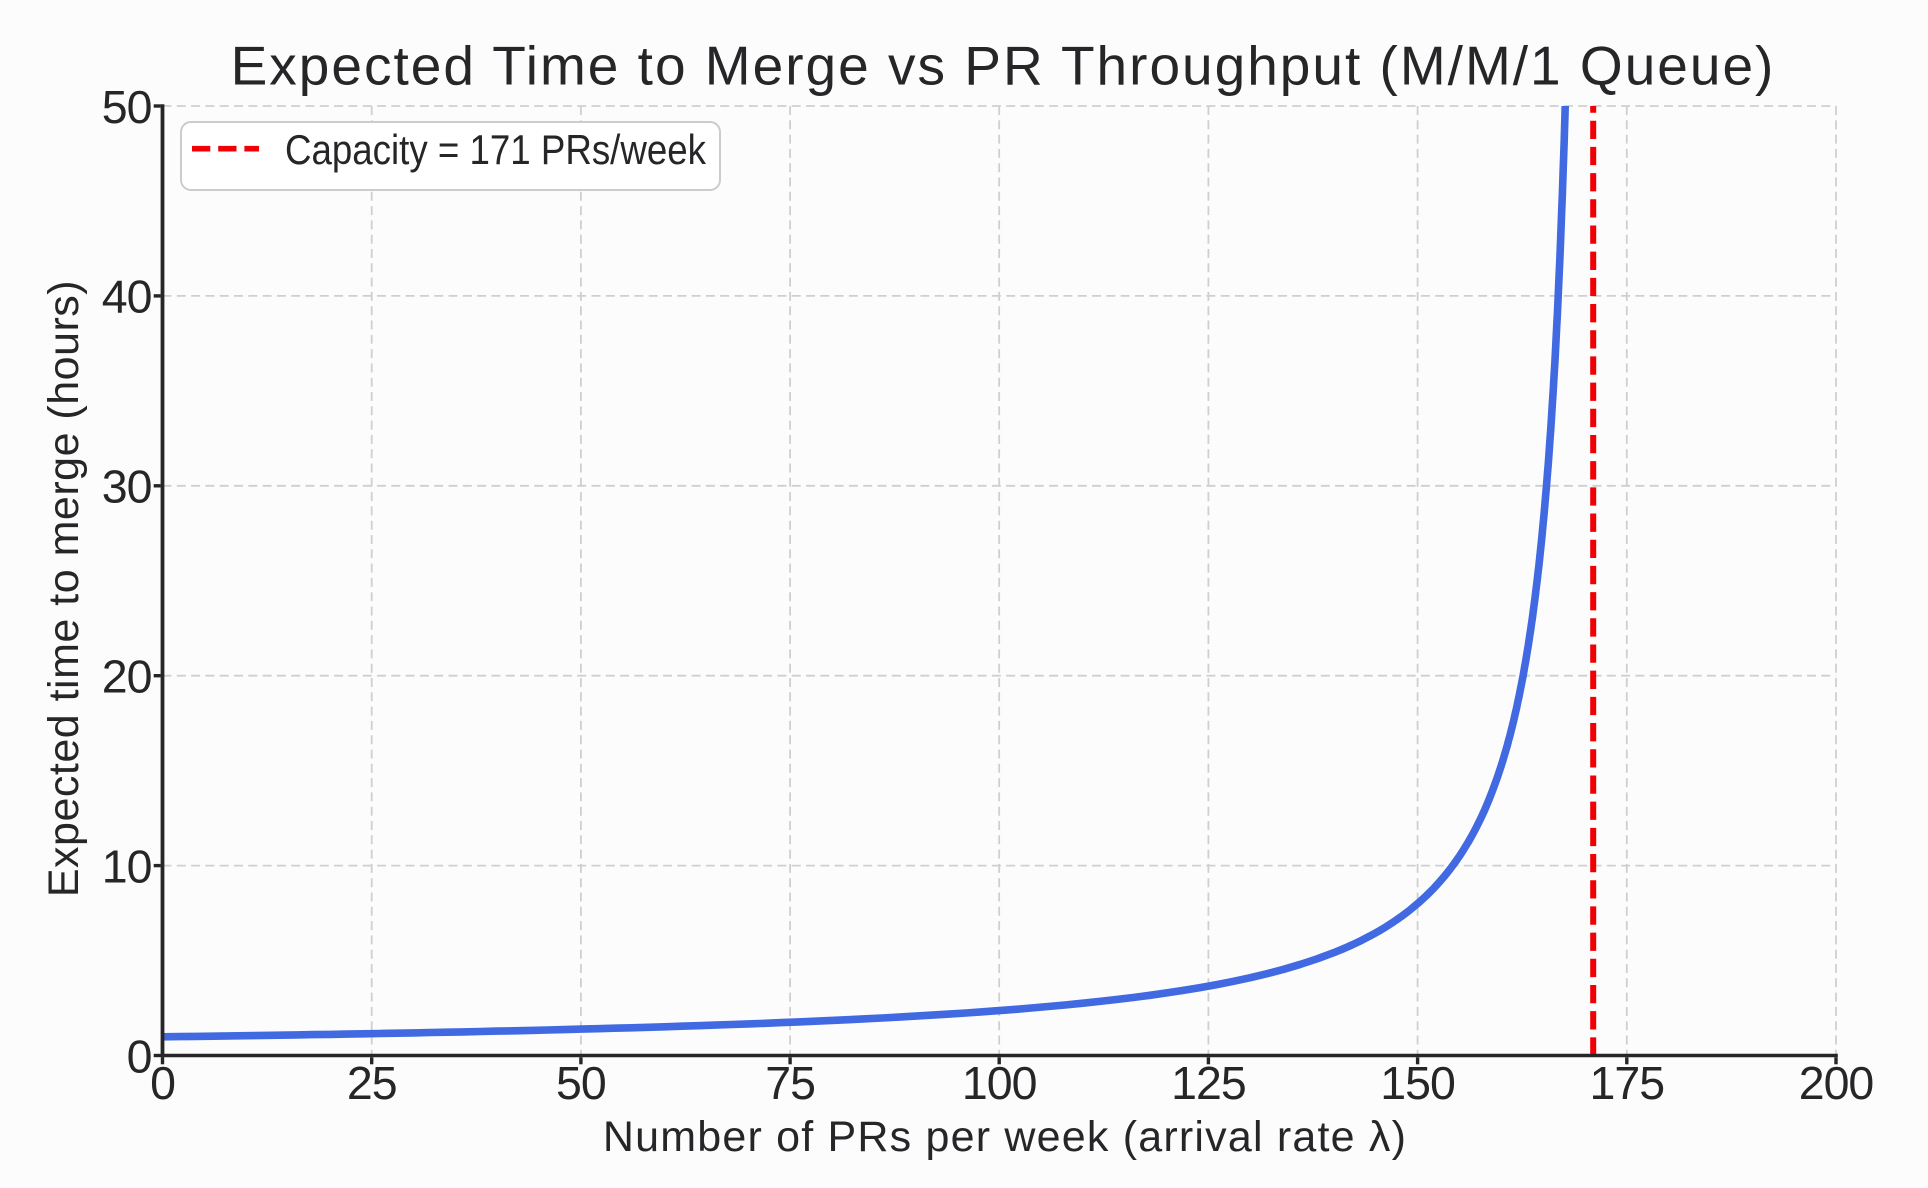 The height and width of the screenshot is (1188, 1928). Describe the element at coordinates (496, 149) in the screenshot. I see `svg-text: Capacity = 171 PRs/week` at that location.